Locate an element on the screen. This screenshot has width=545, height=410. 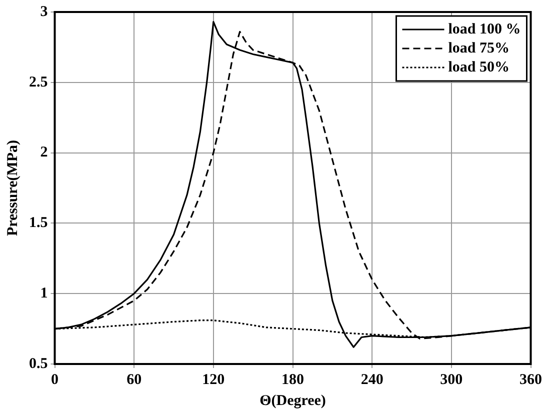
x-tick-label: 60 is located at coordinates (134, 380).